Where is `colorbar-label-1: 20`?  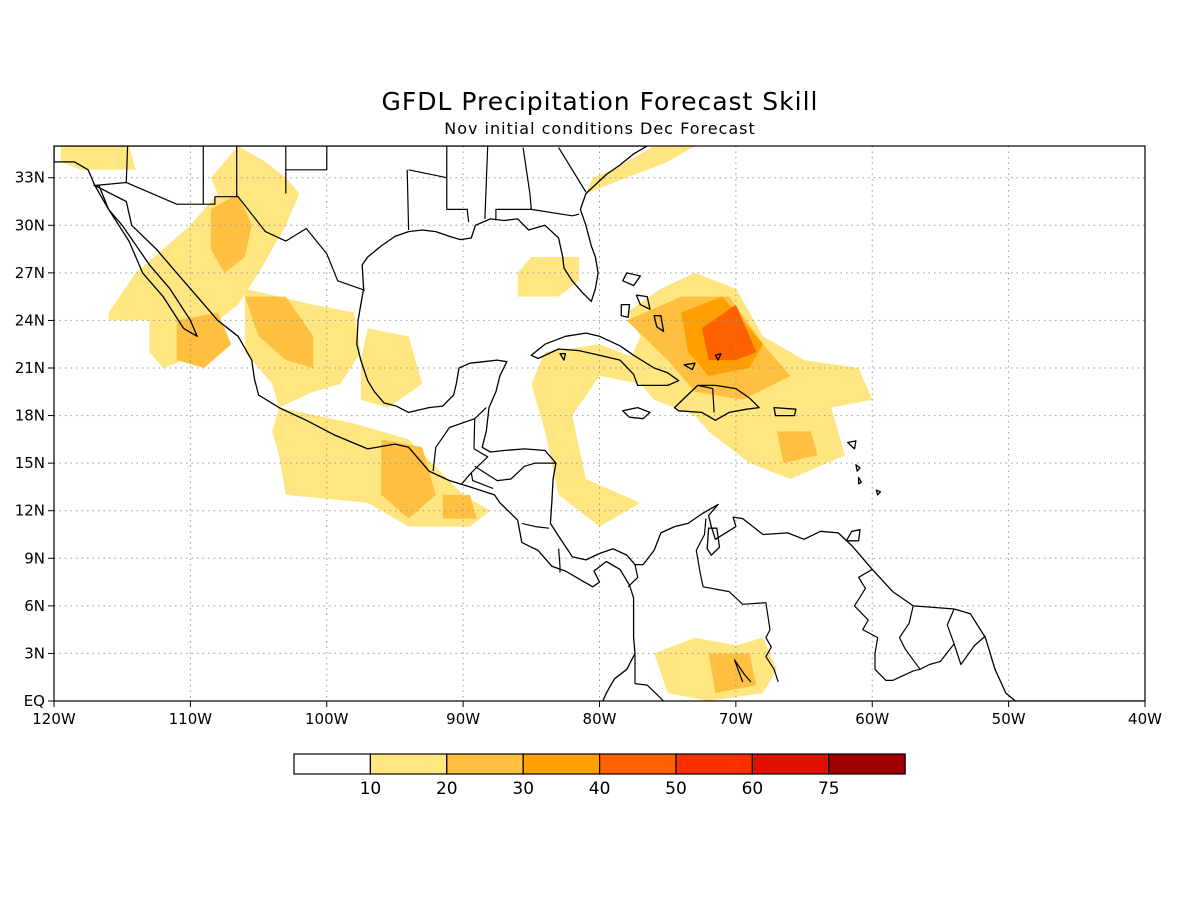 colorbar-label-1: 20 is located at coordinates (447, 789).